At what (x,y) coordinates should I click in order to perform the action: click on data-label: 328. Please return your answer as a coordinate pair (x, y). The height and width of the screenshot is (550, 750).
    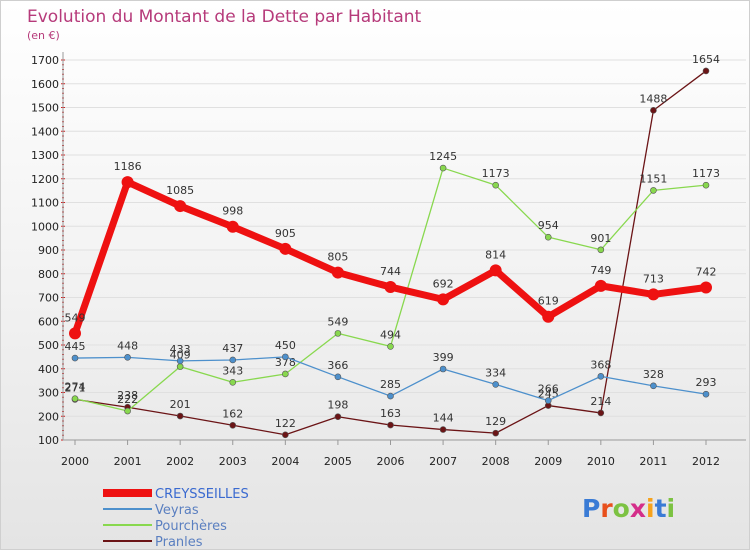
    Looking at the image, I should click on (653, 374).